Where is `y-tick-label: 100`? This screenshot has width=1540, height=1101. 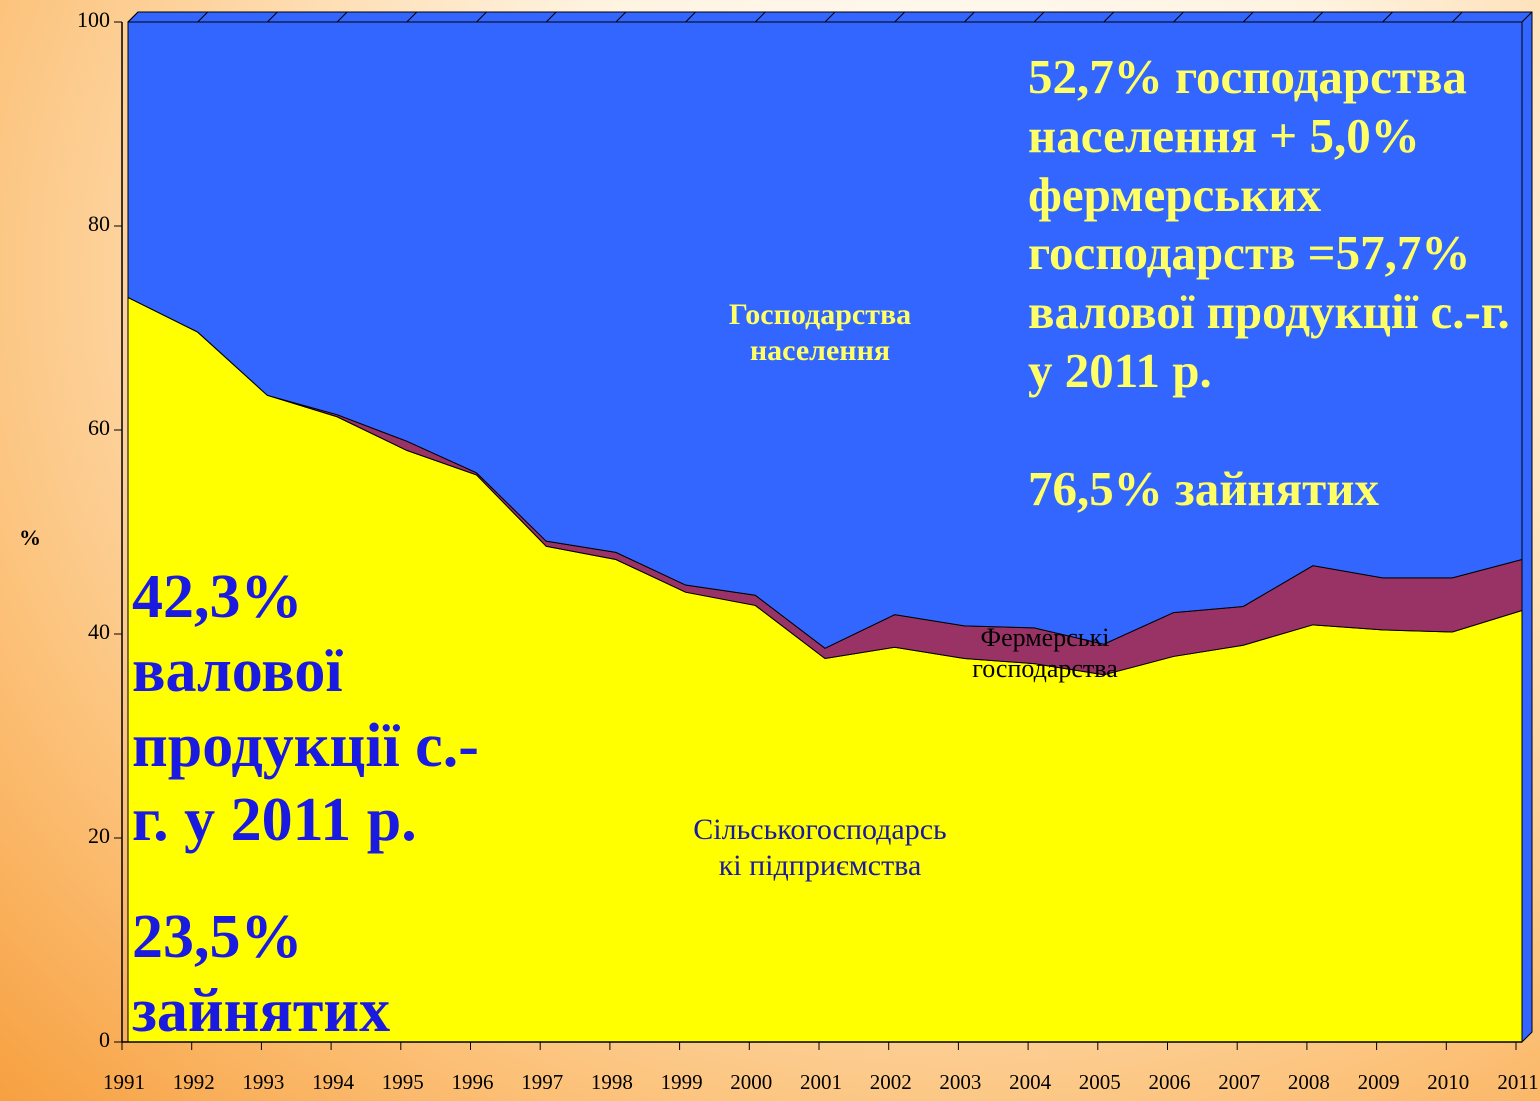 y-tick-label: 100 is located at coordinates (93, 19).